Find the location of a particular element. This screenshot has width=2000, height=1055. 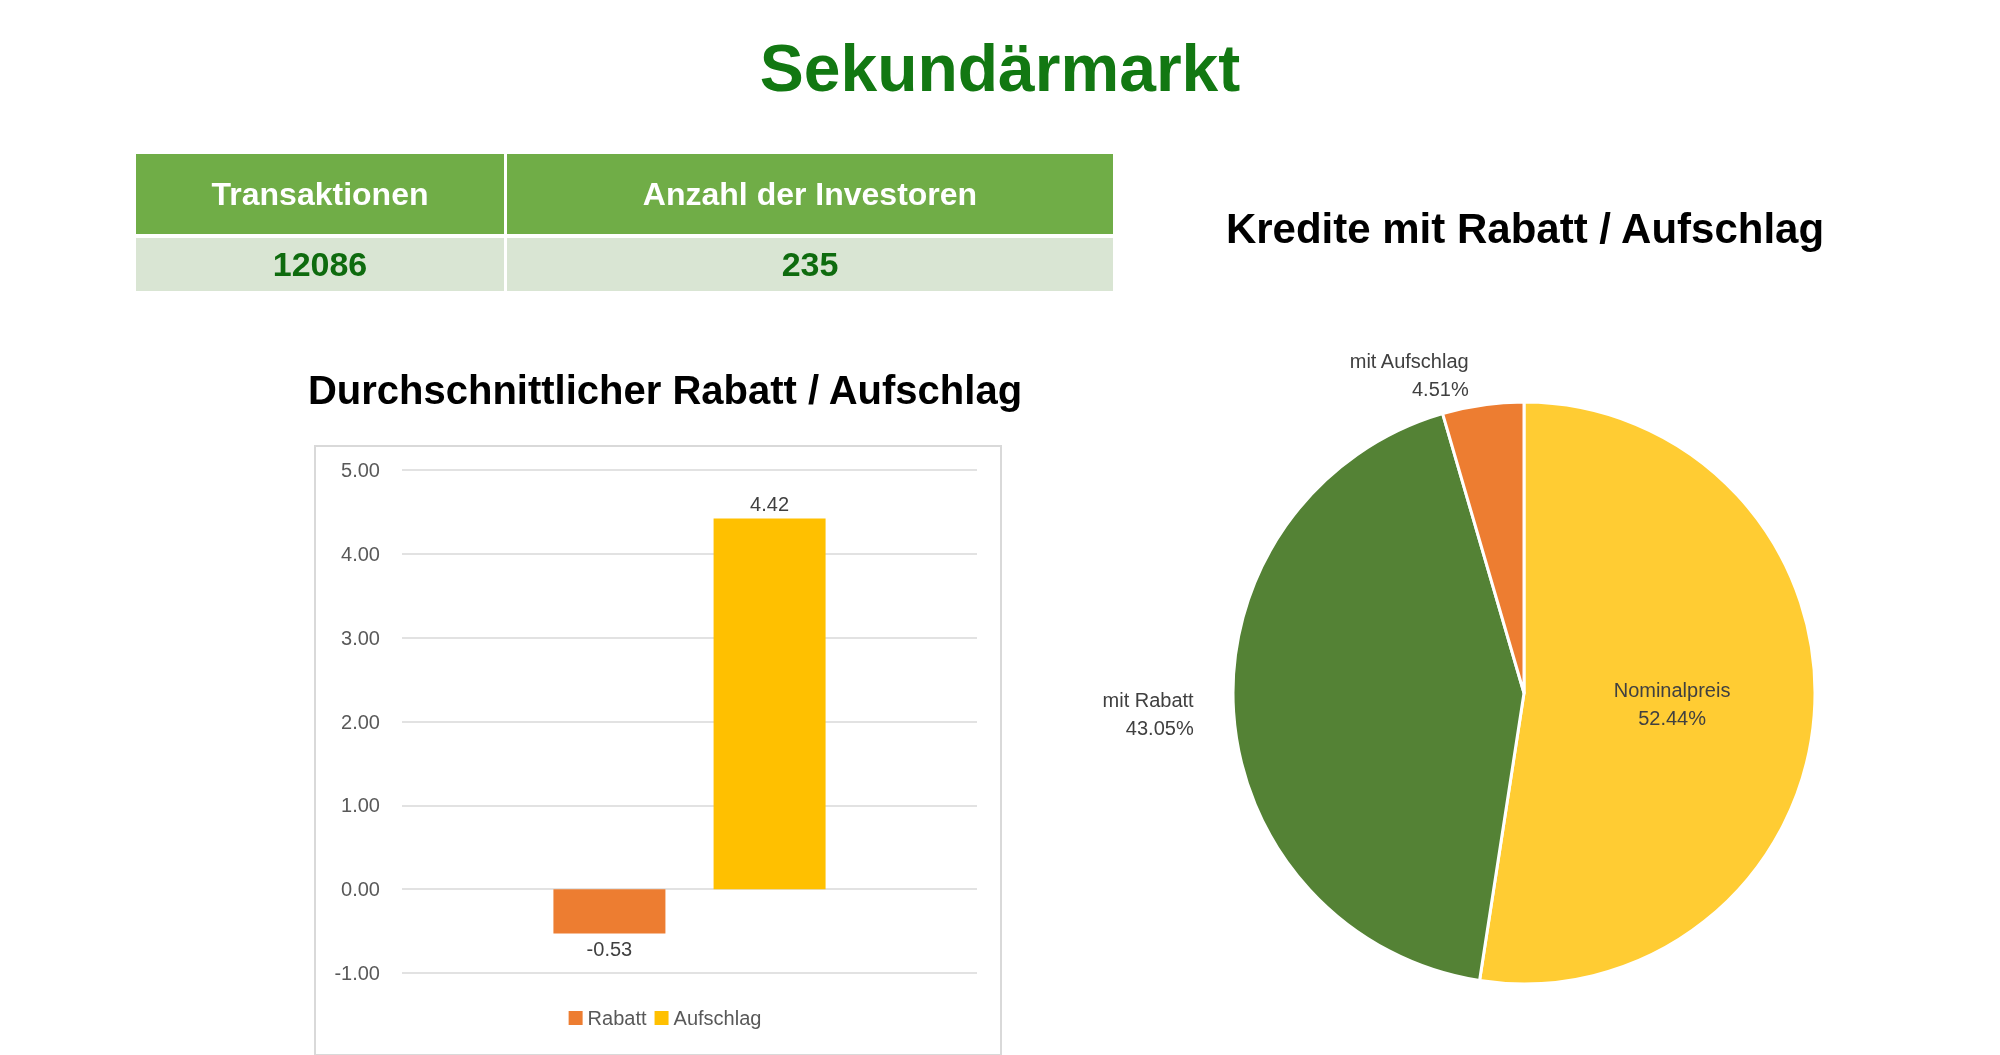

text: Anzahl der Investoren is located at coordinates (810, 194).